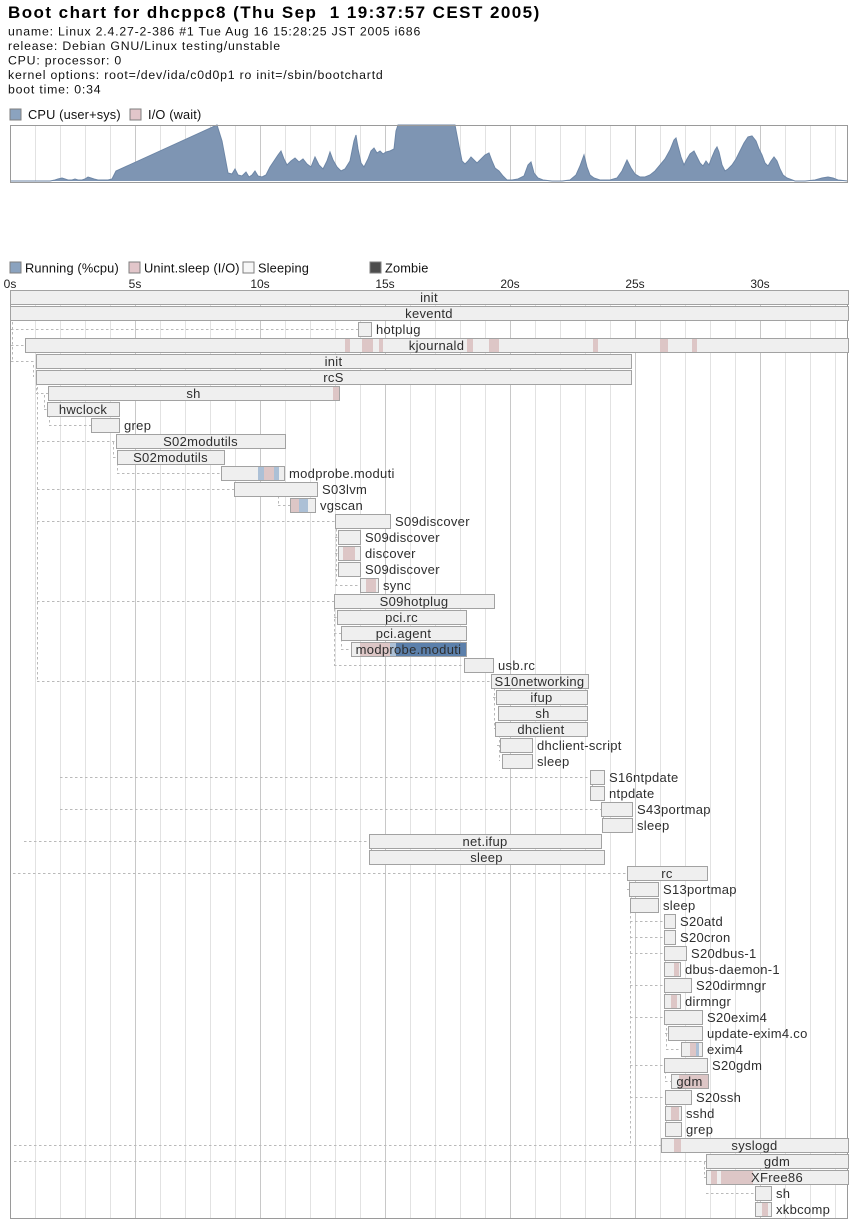  Describe the element at coordinates (725, 1049) in the screenshot. I see `svg-text: exim4` at that location.